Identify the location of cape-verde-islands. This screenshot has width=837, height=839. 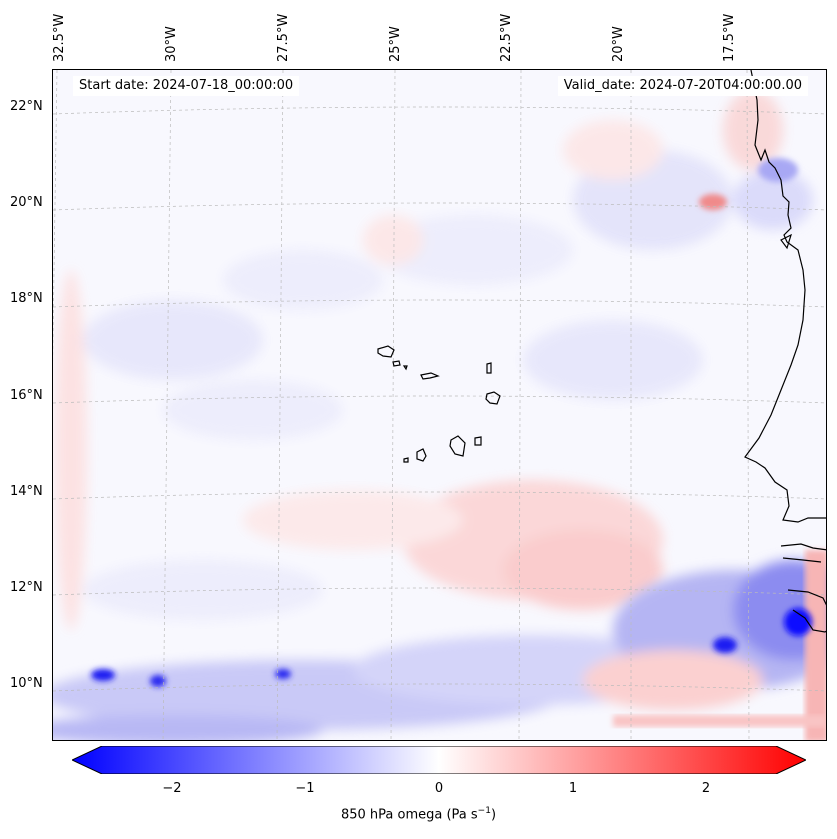
(439, 404).